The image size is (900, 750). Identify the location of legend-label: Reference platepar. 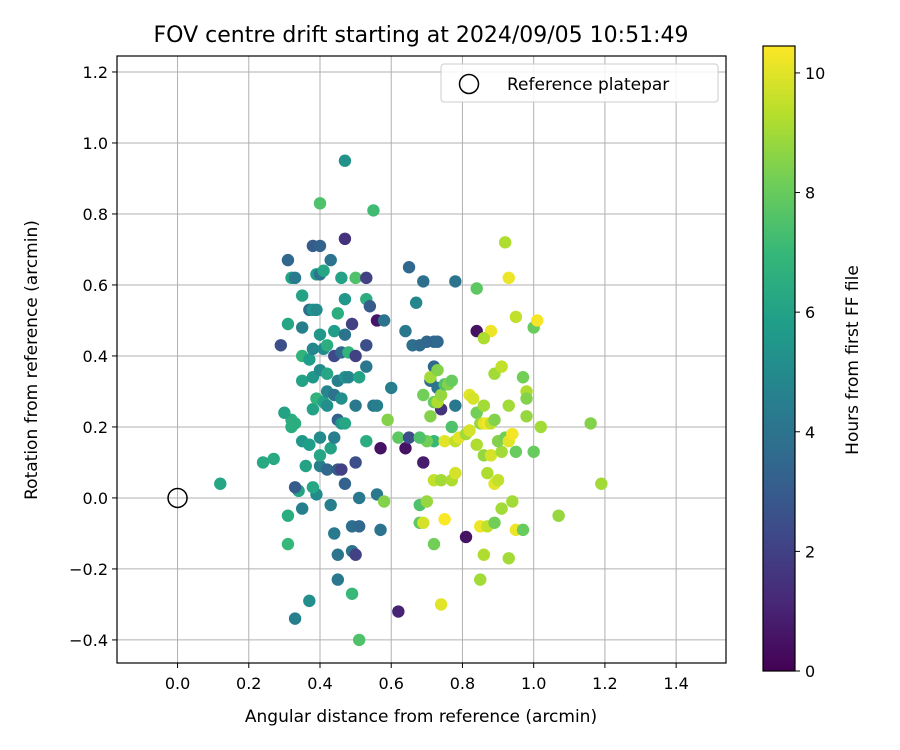
(588, 85).